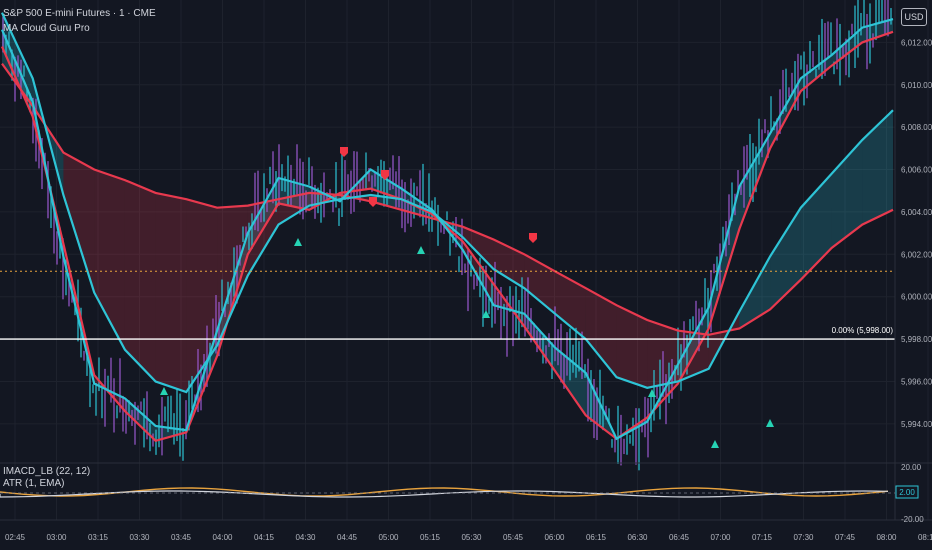  I want to click on x-tick-label: 07:00, so click(720, 537).